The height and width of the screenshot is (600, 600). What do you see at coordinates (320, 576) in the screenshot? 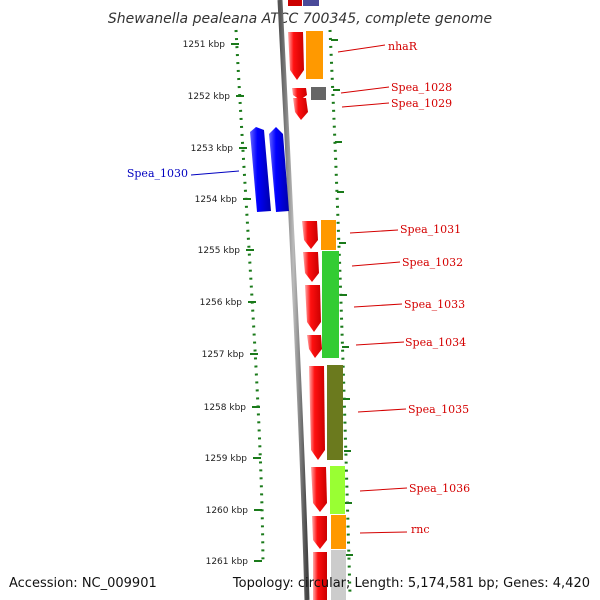
I see `gene-arrow-bottom-partial` at bounding box center [320, 576].